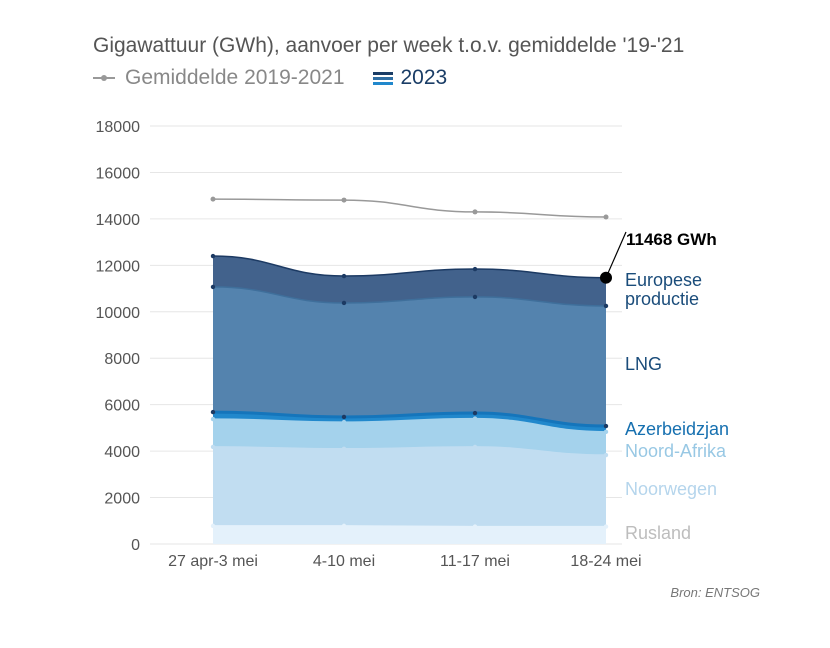 Image resolution: width=830 pixels, height=648 pixels. I want to click on label-europese-productie: Europese, so click(663, 280).